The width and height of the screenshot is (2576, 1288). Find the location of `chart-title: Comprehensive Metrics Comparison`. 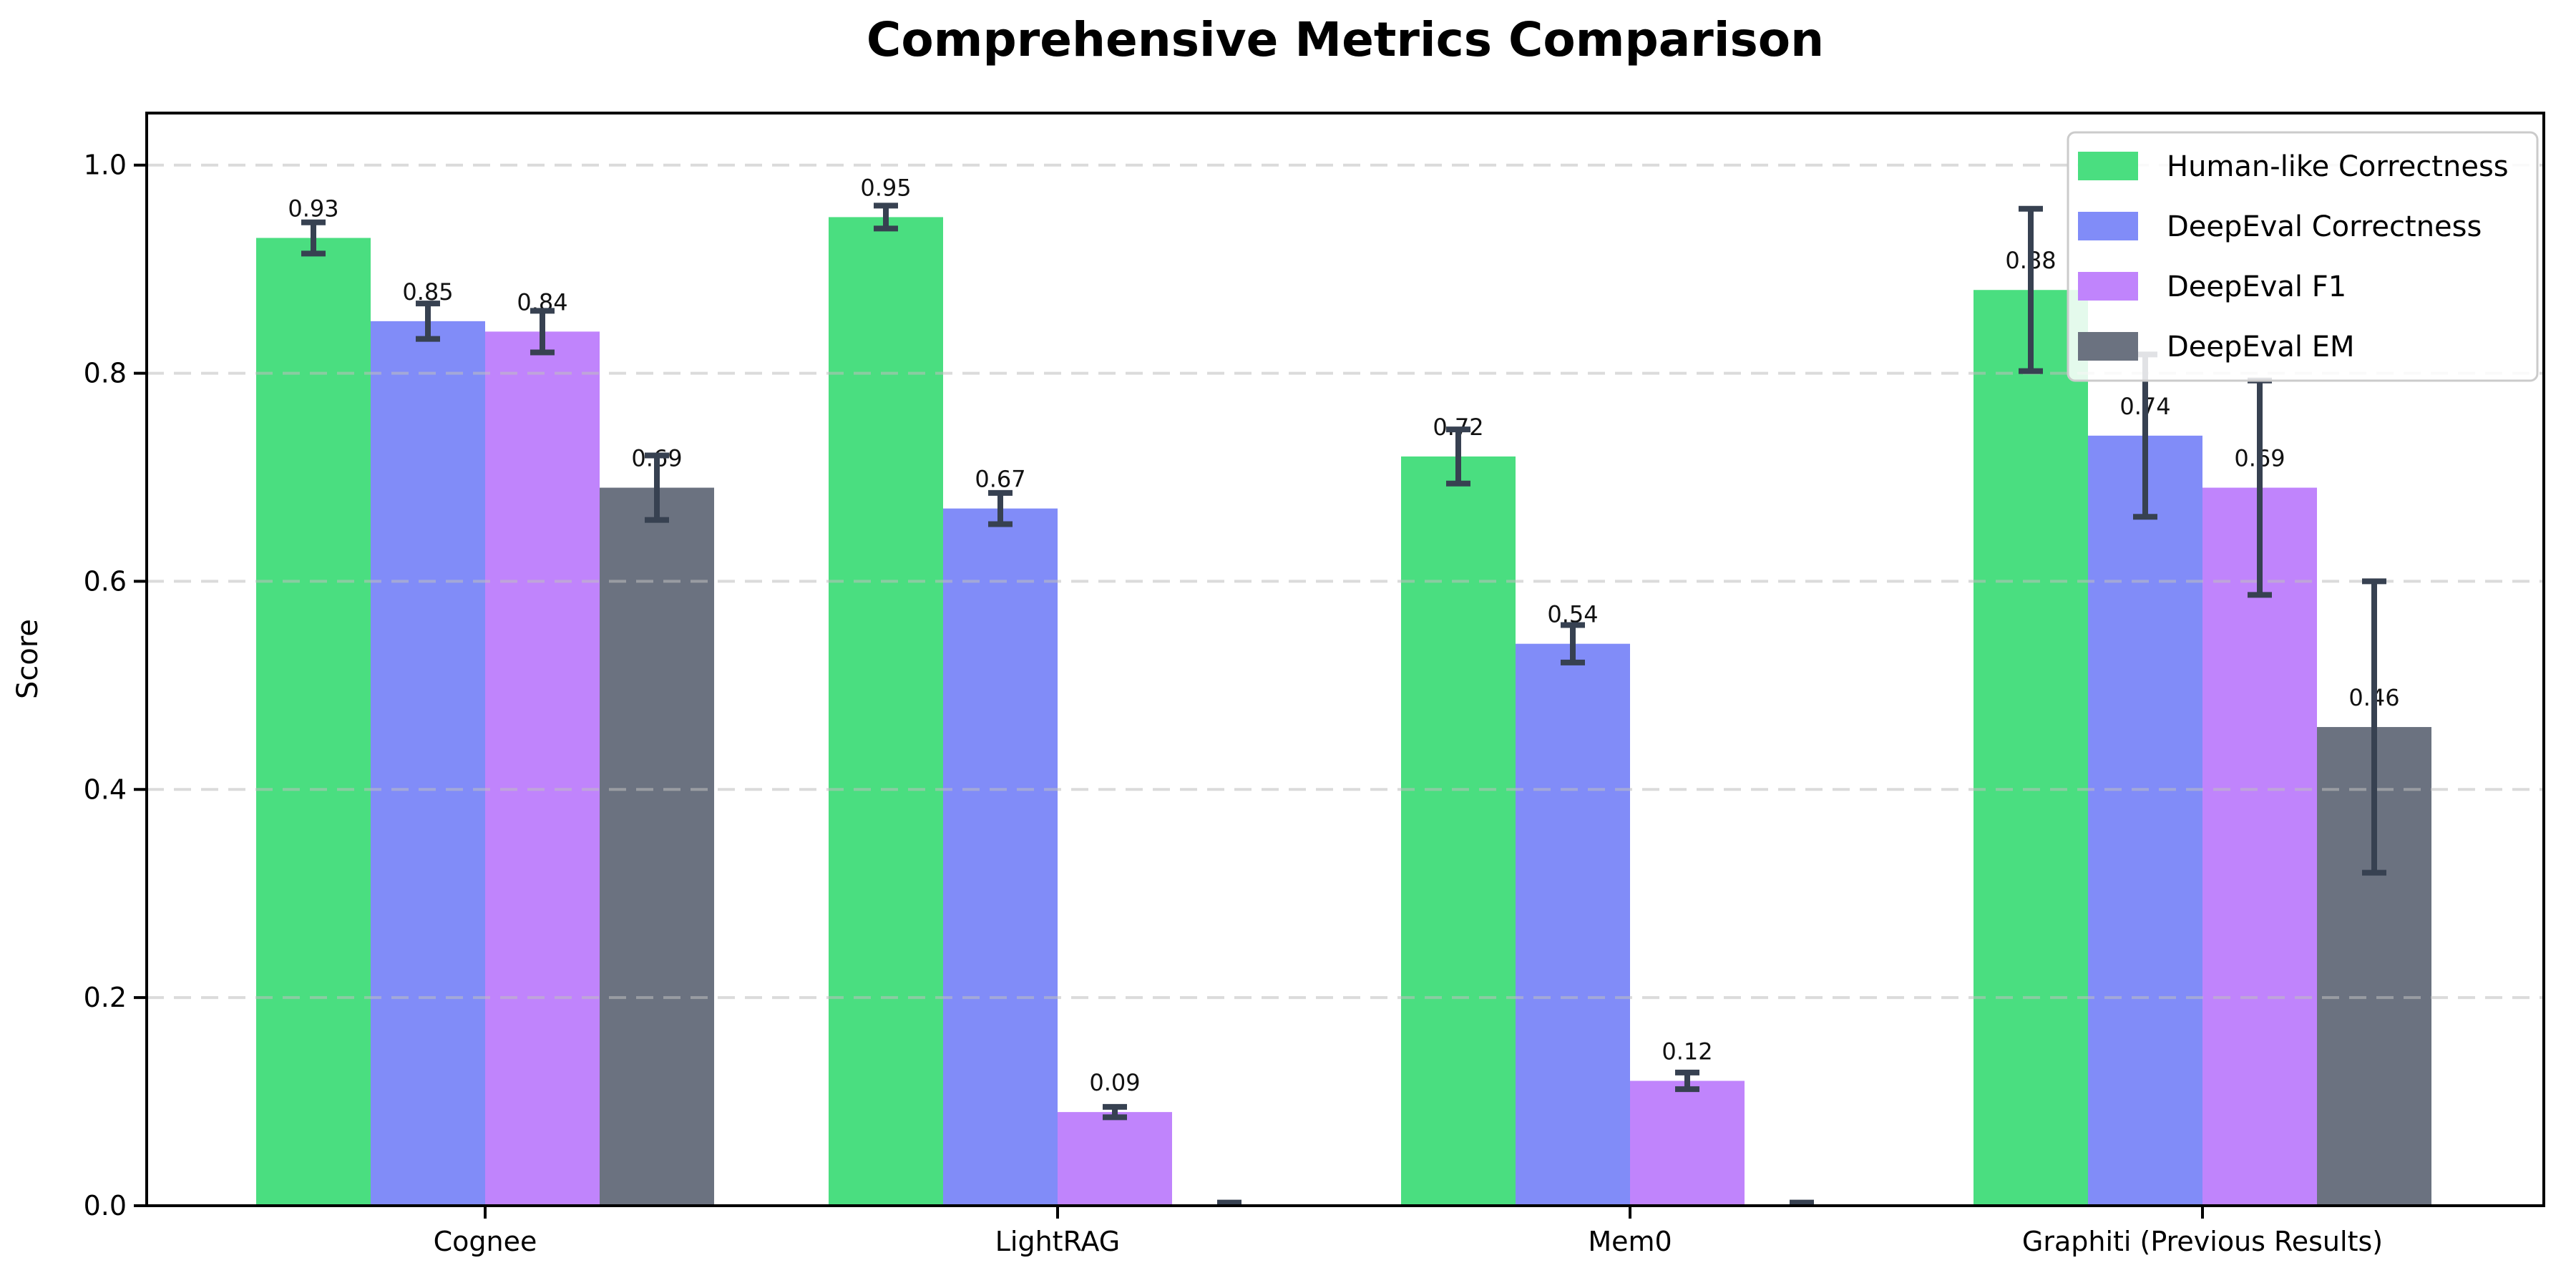

chart-title: Comprehensive Metrics Comparison is located at coordinates (1345, 39).